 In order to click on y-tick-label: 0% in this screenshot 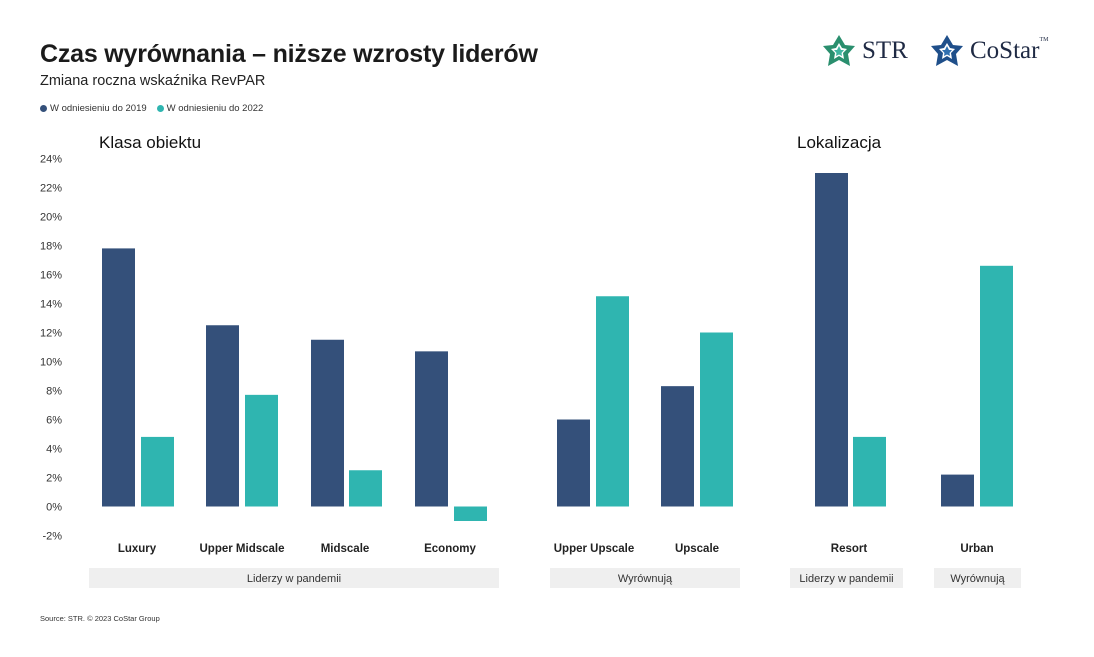, I will do `click(54, 508)`.